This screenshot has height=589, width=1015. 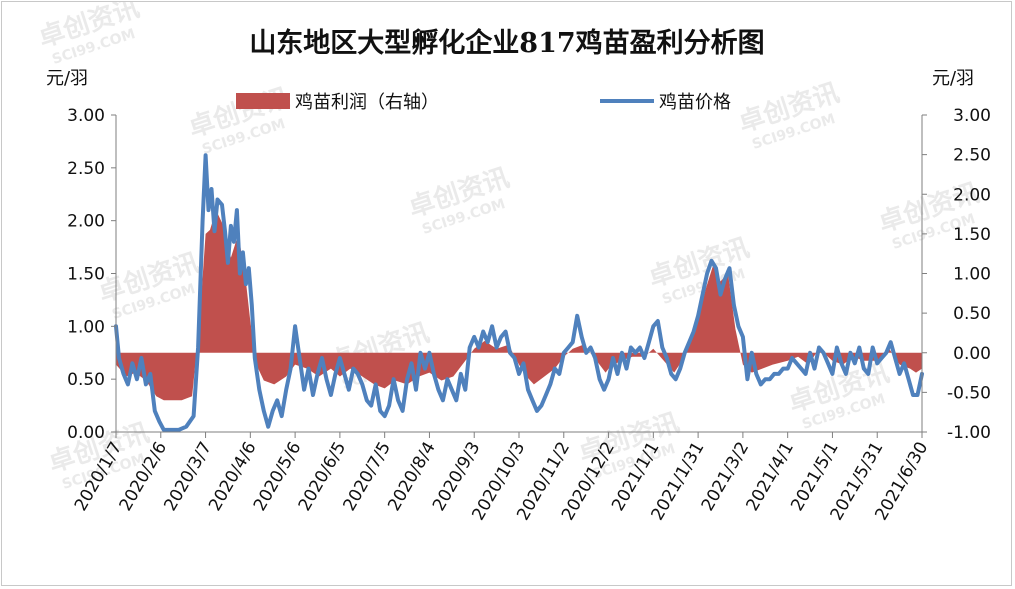 What do you see at coordinates (953, 78) in the screenshot?
I see `right-axis-unit: 元/羽` at bounding box center [953, 78].